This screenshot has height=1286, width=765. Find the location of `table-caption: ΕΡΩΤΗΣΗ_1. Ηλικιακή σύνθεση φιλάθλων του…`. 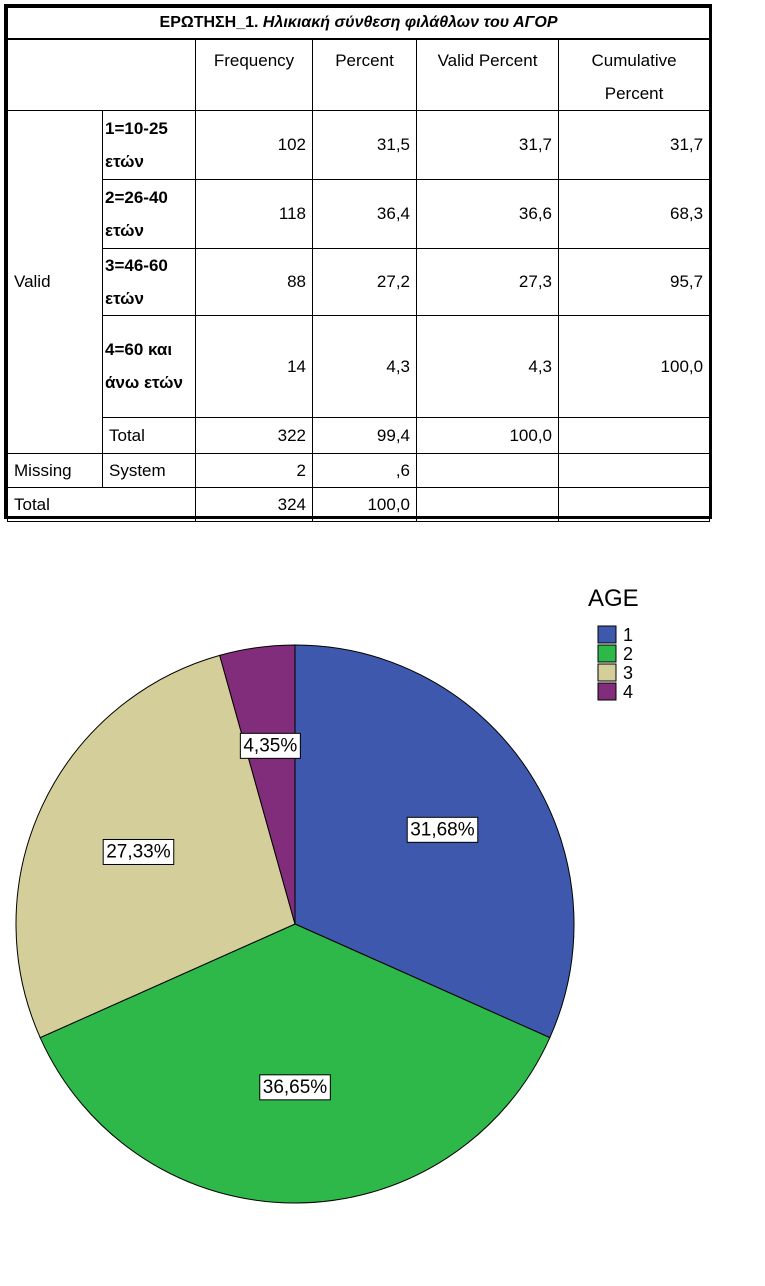

table-caption: ΕΡΩΤΗΣΗ_1. Ηλικιακή σύνθεση φιλάθλων του… is located at coordinates (358, 23).